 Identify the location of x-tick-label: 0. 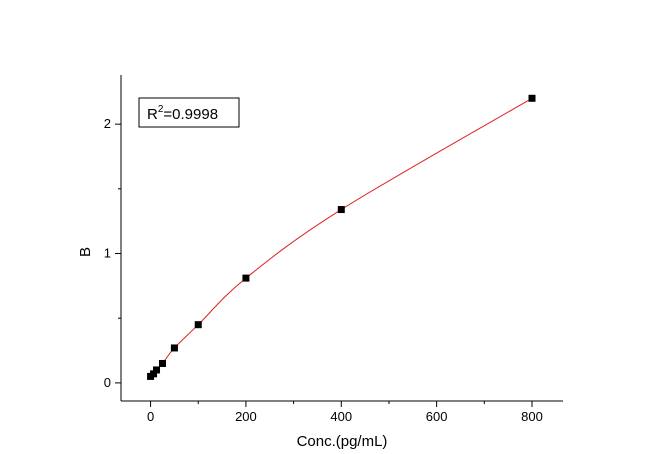
(150, 416).